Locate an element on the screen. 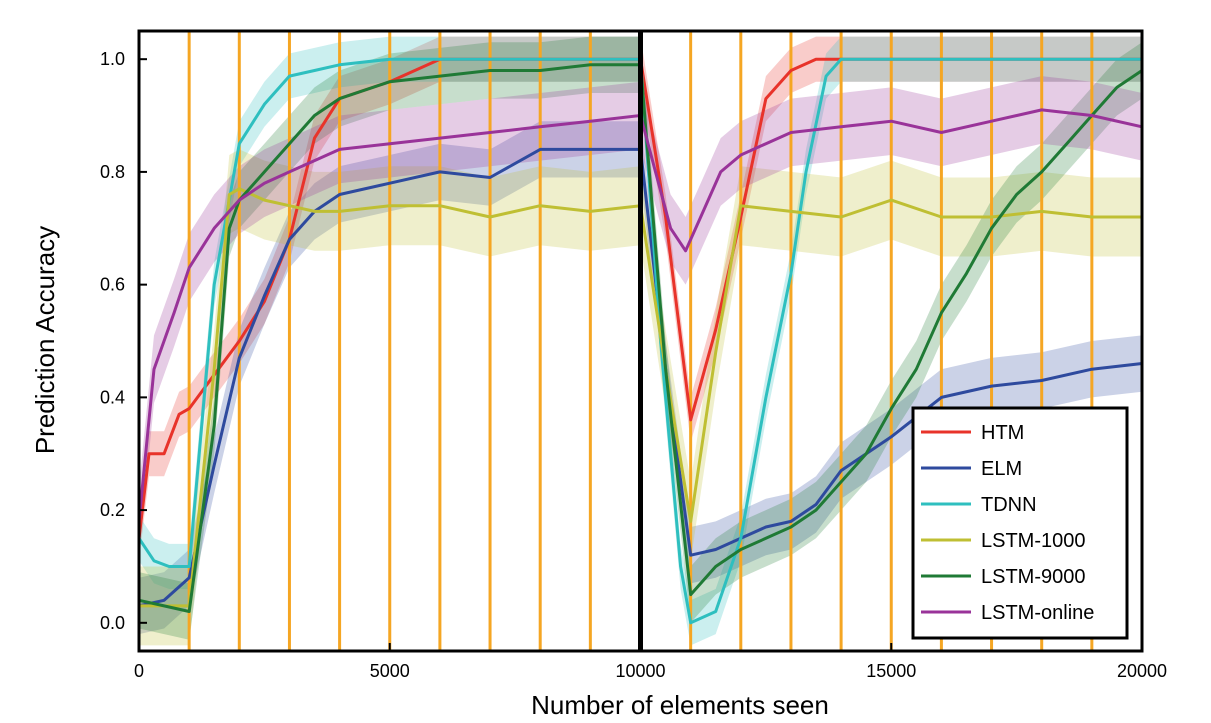 This screenshot has height=723, width=1211. y-axis-title: Prediction Accuracy is located at coordinates (45, 340).